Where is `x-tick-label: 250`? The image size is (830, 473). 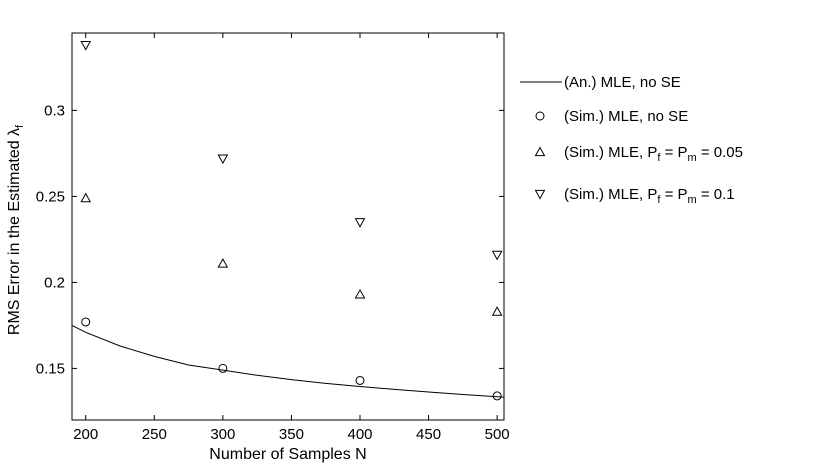
x-tick-label: 250 is located at coordinates (154, 434).